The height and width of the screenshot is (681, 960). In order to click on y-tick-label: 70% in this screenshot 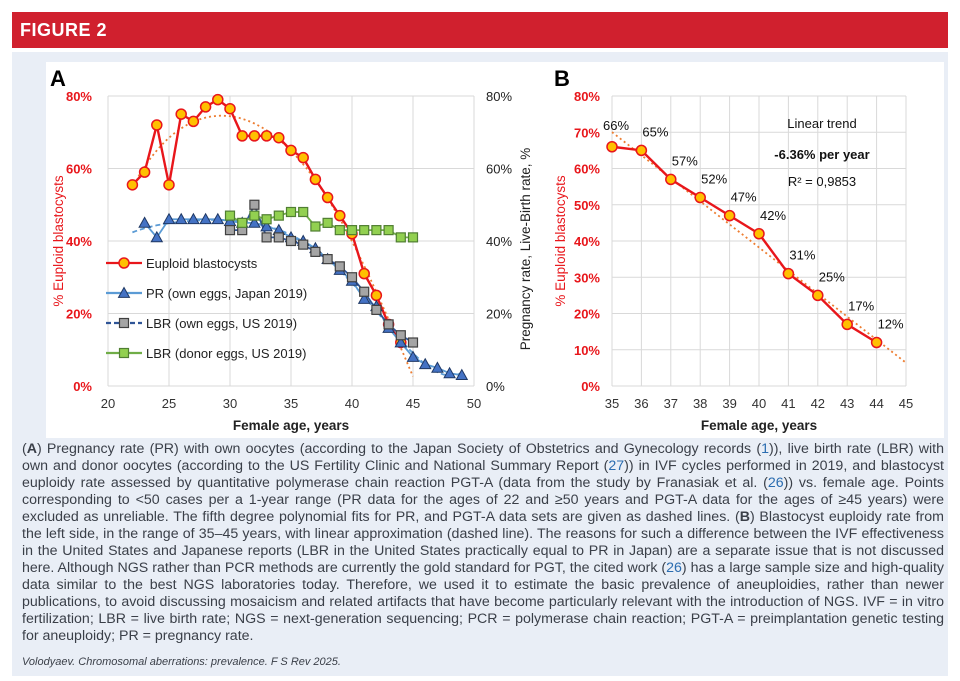, I will do `click(587, 132)`.